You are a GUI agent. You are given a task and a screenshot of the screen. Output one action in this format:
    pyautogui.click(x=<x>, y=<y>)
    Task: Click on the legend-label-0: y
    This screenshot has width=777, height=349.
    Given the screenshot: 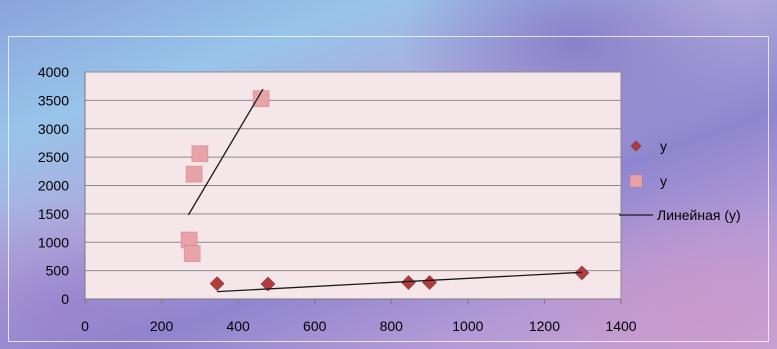 What is the action you would take?
    pyautogui.click(x=663, y=146)
    